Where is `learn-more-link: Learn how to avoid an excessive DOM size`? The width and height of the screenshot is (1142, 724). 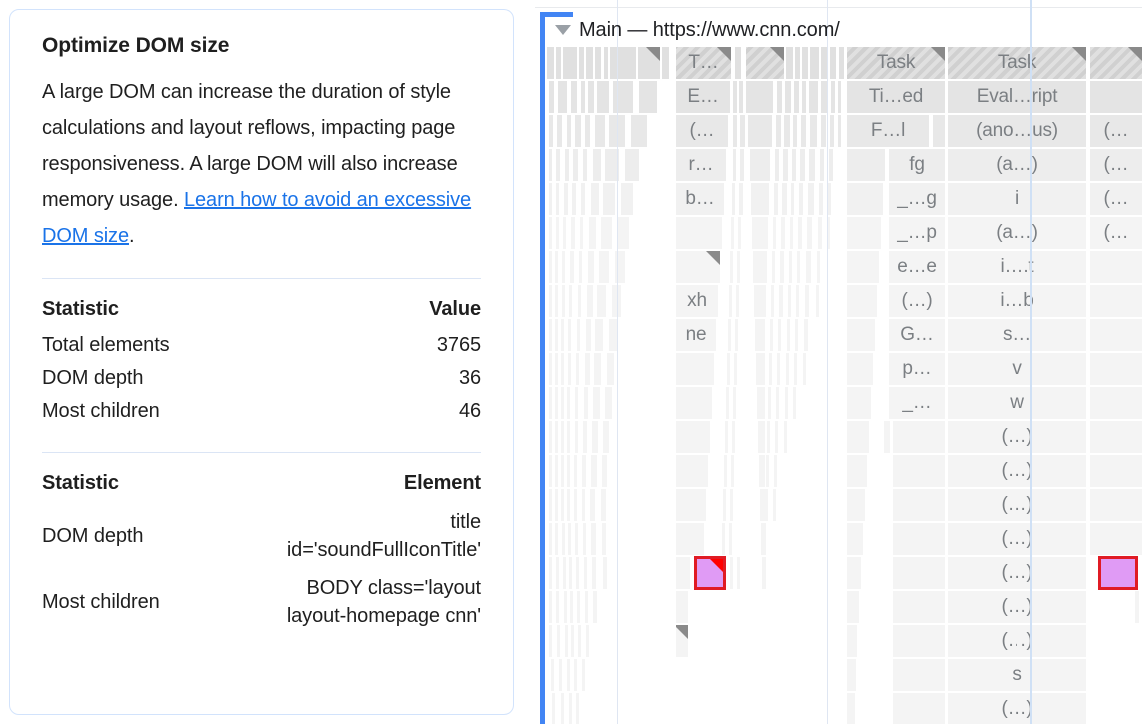 learn-more-link: Learn how to avoid an excessive DOM size is located at coordinates (257, 218).